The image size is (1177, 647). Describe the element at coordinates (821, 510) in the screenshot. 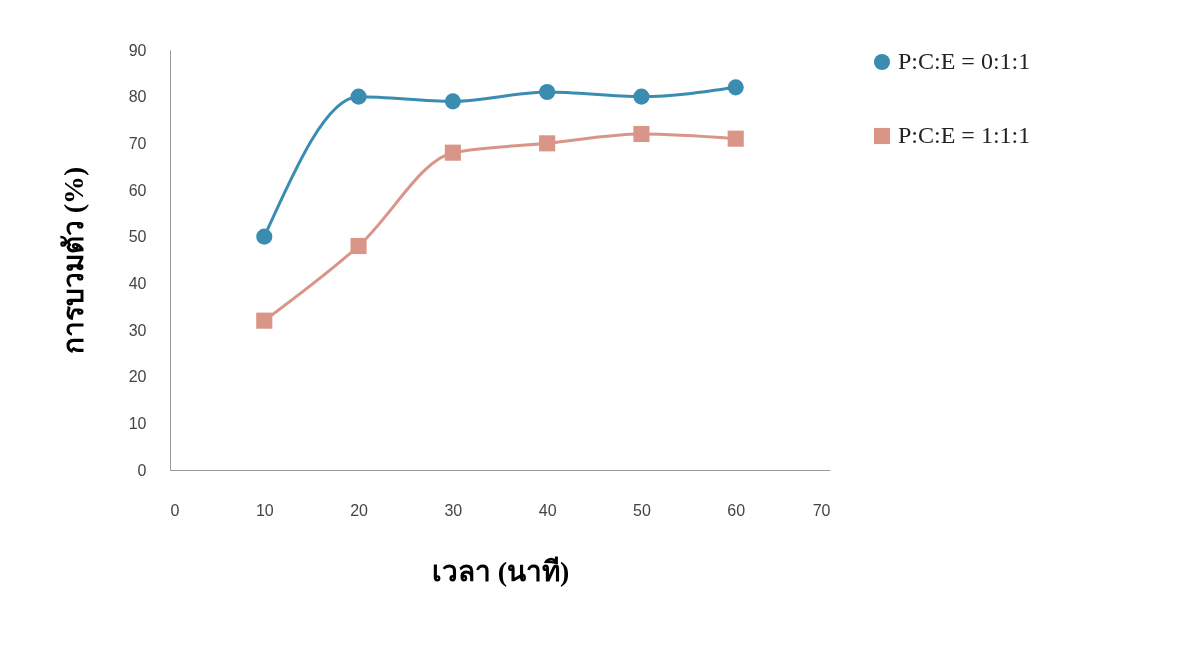

I see `x-tick-label: 70` at that location.